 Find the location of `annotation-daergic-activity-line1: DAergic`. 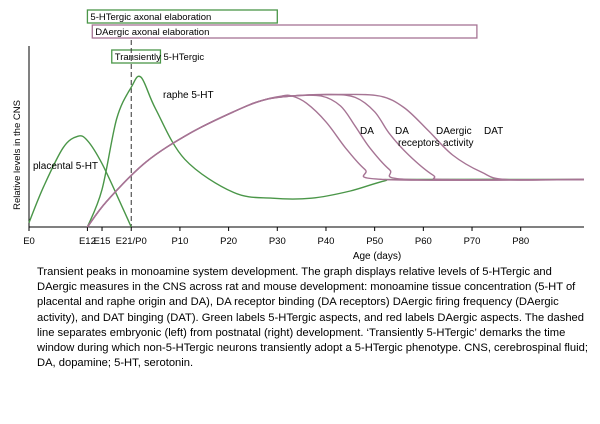

annotation-daergic-activity-line1: DAergic is located at coordinates (454, 131).